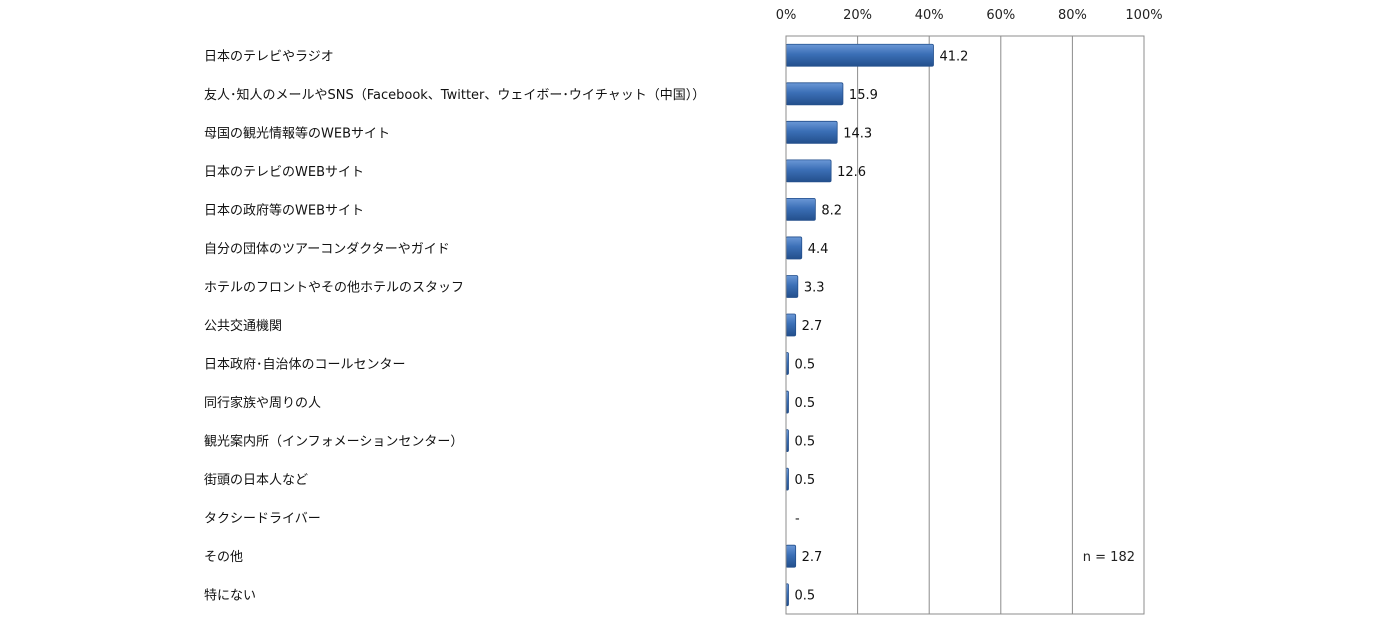  Describe the element at coordinates (230, 596) in the screenshot. I see `category-label: 特にない` at that location.